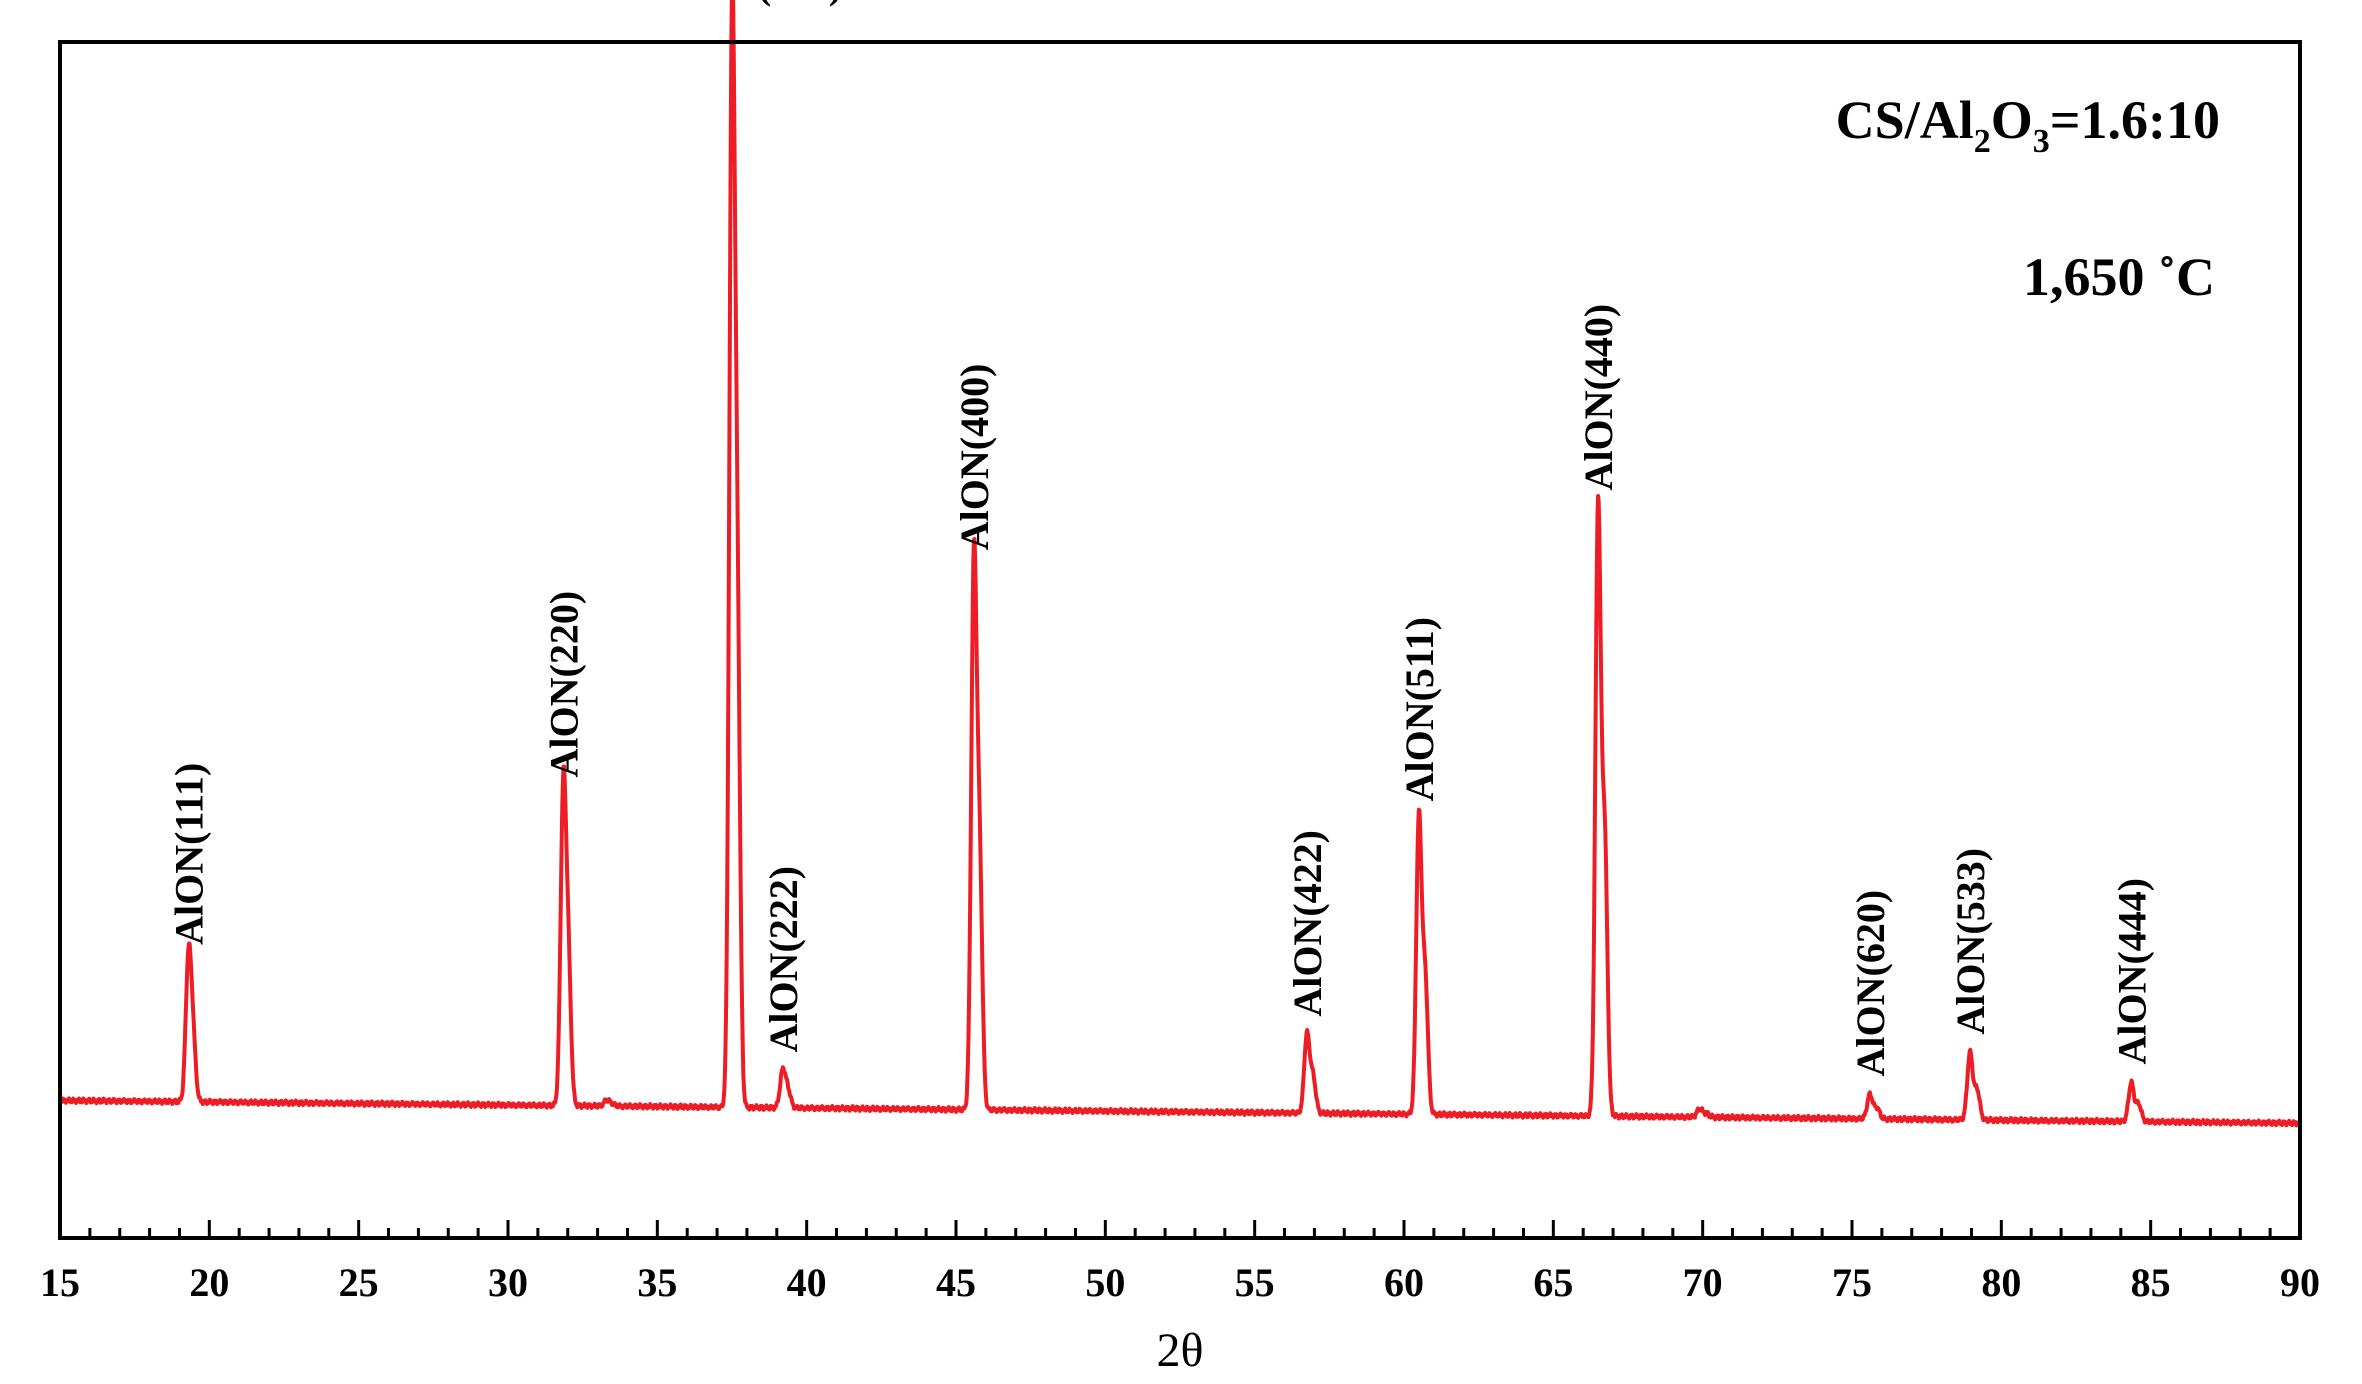 This screenshot has width=2362, height=1384. Describe the element at coordinates (2012, 120) in the screenshot. I see `ratio-mid: O` at that location.